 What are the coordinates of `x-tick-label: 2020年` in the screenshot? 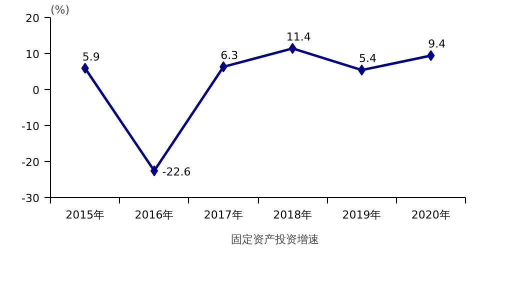 It's located at (430, 215).